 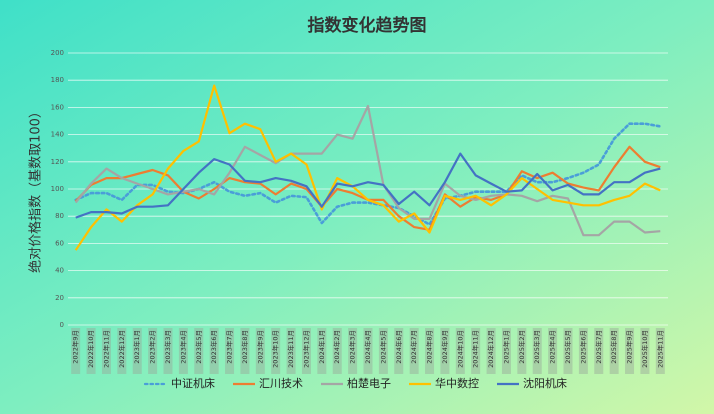 I want to click on x-tick-label: 2023年10月, so click(x=275, y=349).